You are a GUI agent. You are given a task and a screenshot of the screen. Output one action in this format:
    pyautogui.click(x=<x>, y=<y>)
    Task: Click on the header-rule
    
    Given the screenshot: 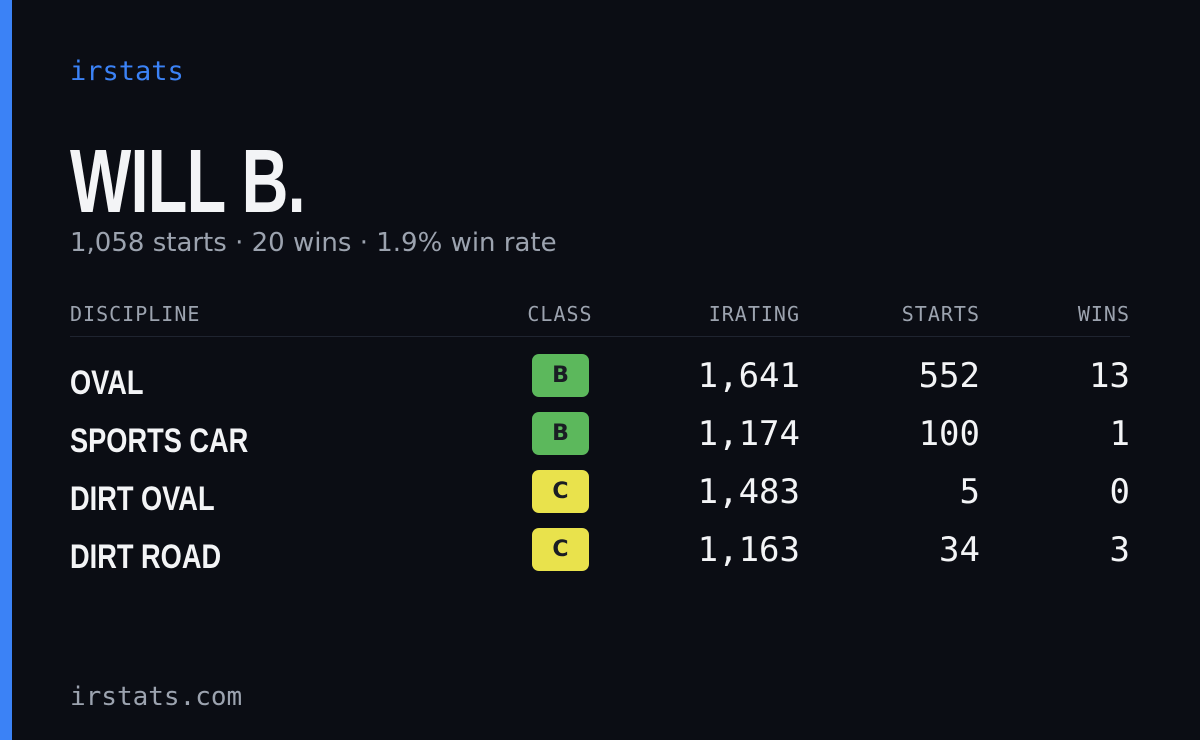 What is the action you would take?
    pyautogui.click(x=600, y=336)
    